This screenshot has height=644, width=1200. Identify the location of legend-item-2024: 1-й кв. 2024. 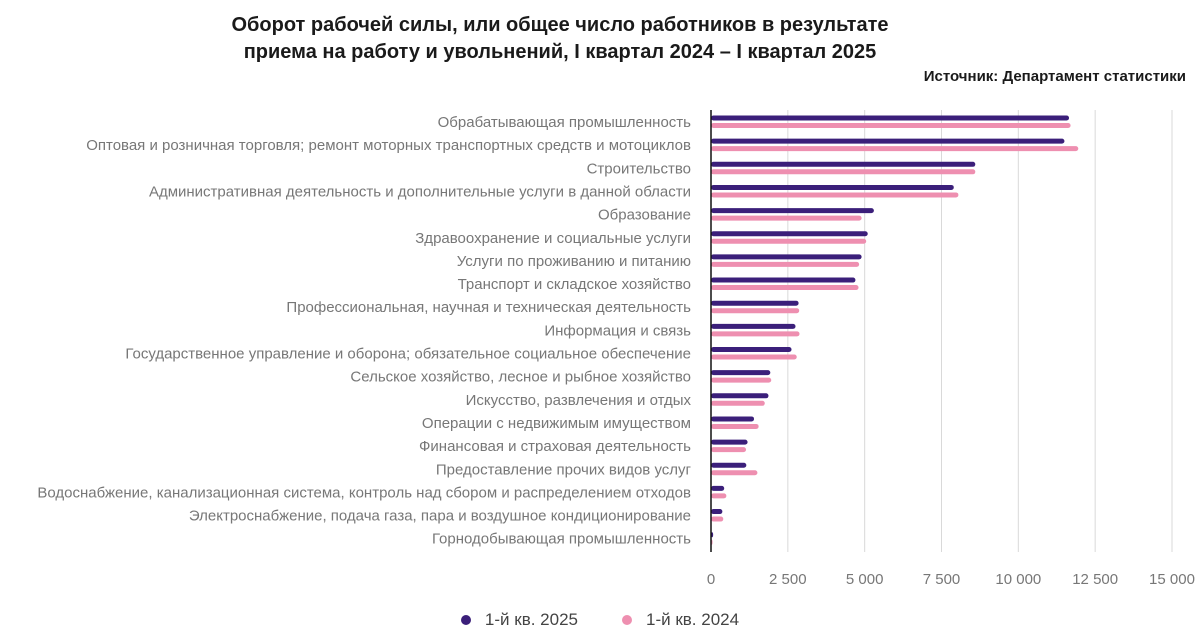
(680, 620).